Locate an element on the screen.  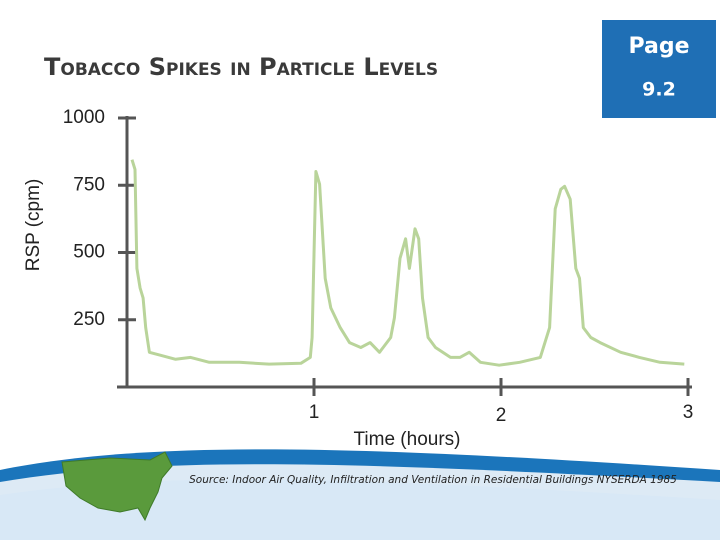
y-tick-label: 750 is located at coordinates (89, 184).